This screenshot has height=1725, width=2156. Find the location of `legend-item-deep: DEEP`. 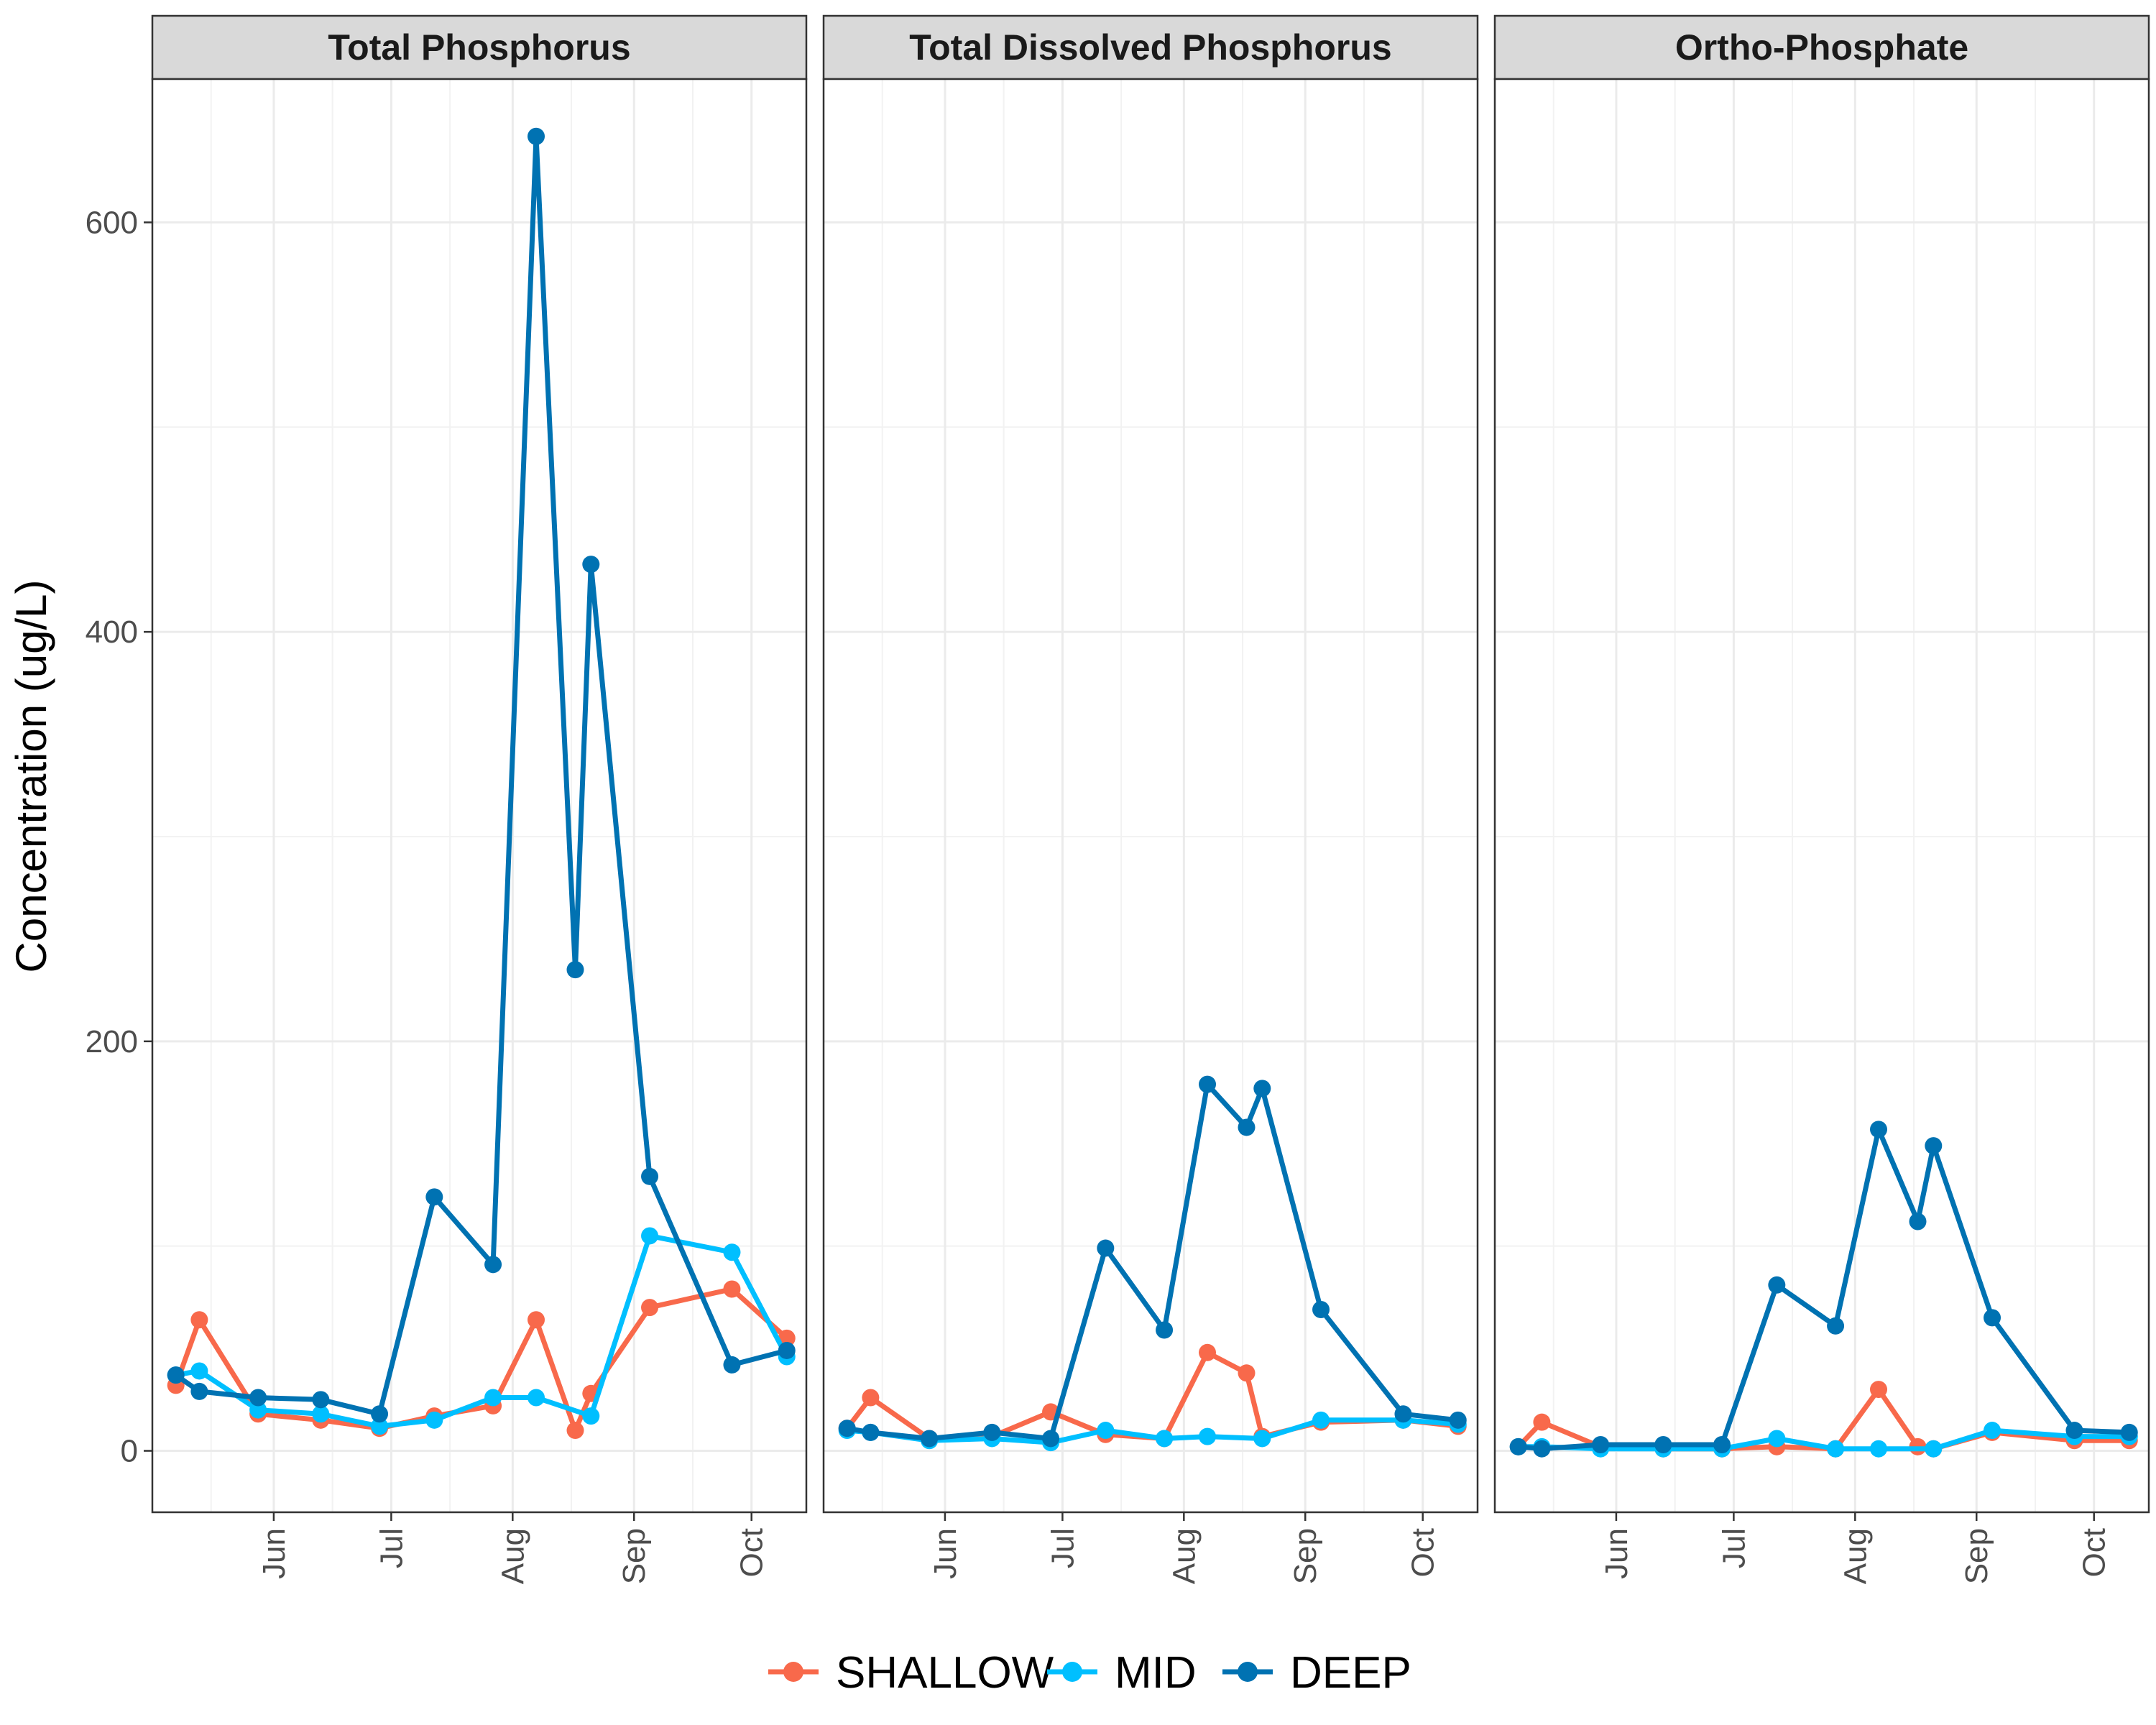

legend-item-deep: DEEP is located at coordinates (1316, 1673).